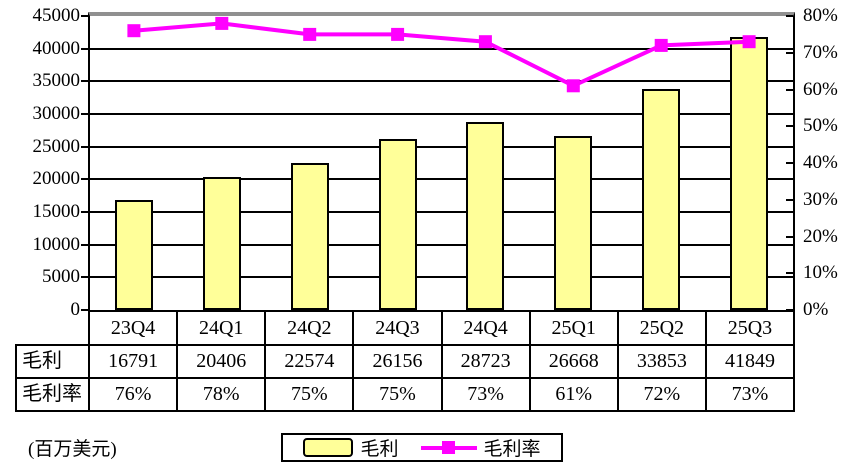 The image size is (868, 474). Describe the element at coordinates (56, 211) in the screenshot. I see `left-axis-tick-label: 15000` at that location.